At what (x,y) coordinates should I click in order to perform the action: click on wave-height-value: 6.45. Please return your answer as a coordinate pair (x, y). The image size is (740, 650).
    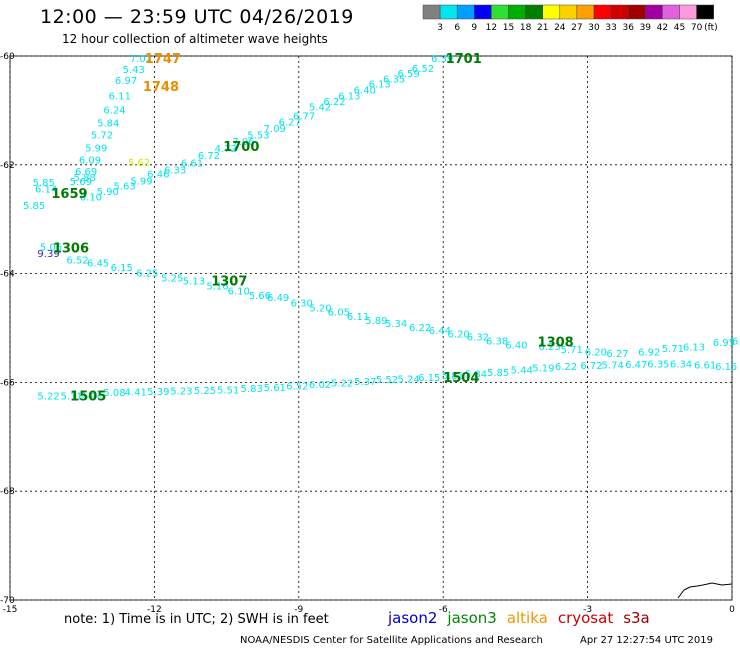
    Looking at the image, I should click on (98, 264).